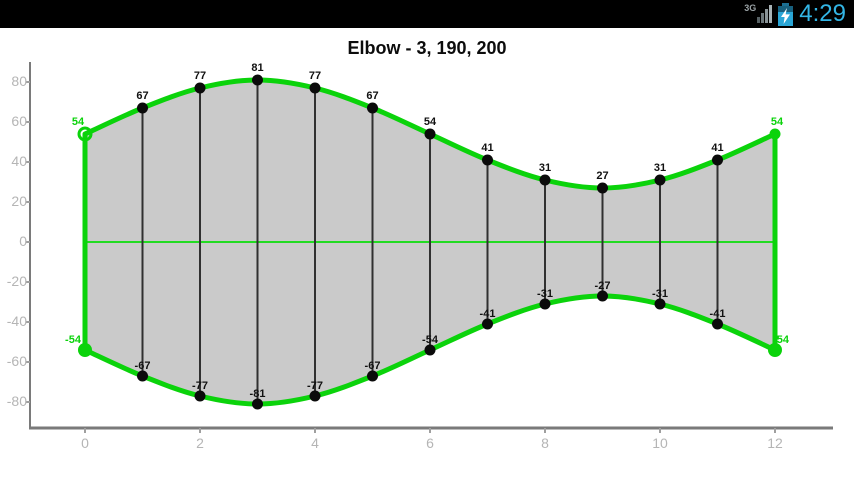 The width and height of the screenshot is (854, 480). What do you see at coordinates (602, 176) in the screenshot?
I see `point-value-label: 27` at bounding box center [602, 176].